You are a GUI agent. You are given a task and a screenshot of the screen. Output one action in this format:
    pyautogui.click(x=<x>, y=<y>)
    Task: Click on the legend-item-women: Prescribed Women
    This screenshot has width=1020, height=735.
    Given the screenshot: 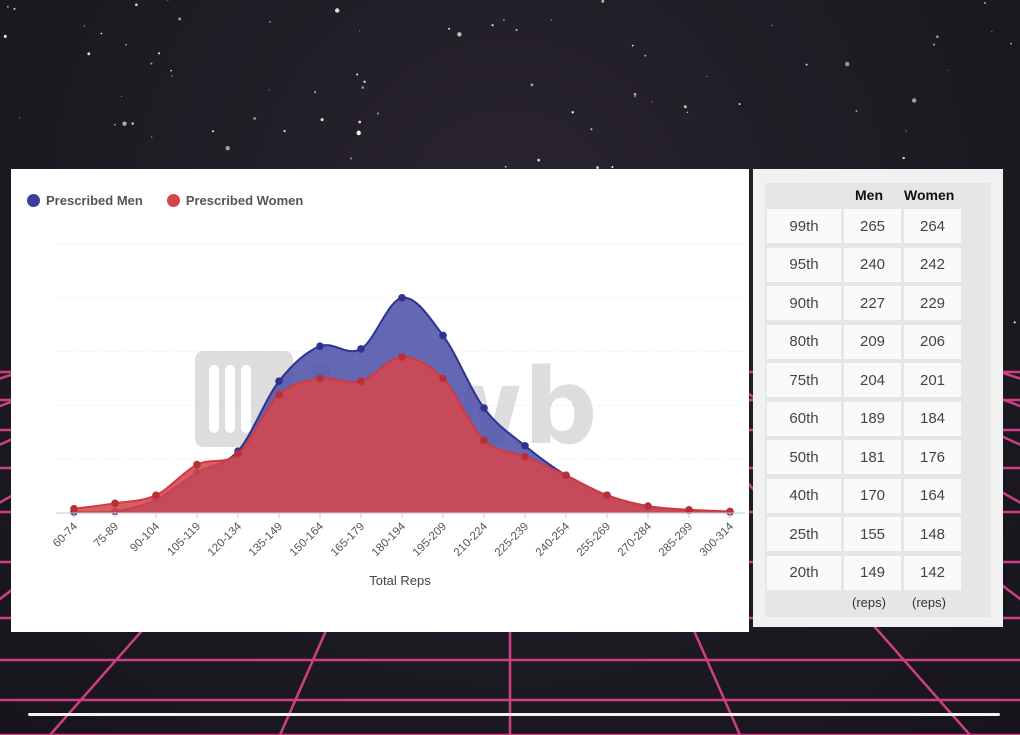 What is the action you would take?
    pyautogui.click(x=234, y=200)
    